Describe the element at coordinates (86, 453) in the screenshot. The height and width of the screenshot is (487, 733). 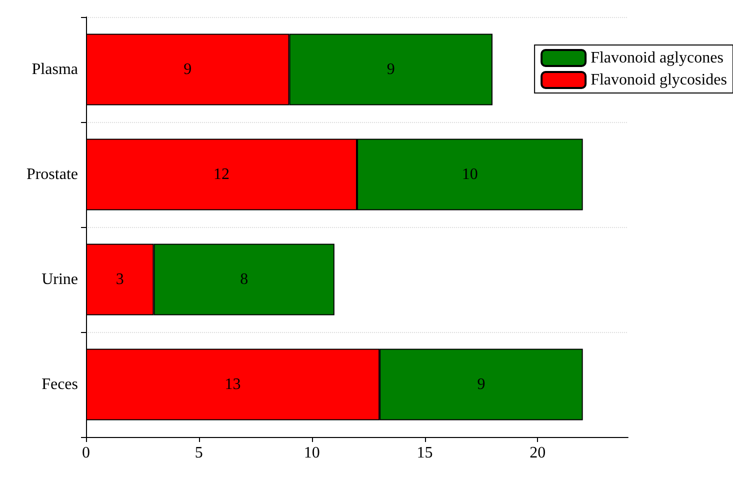
I see `x-tick-label: 0` at that location.